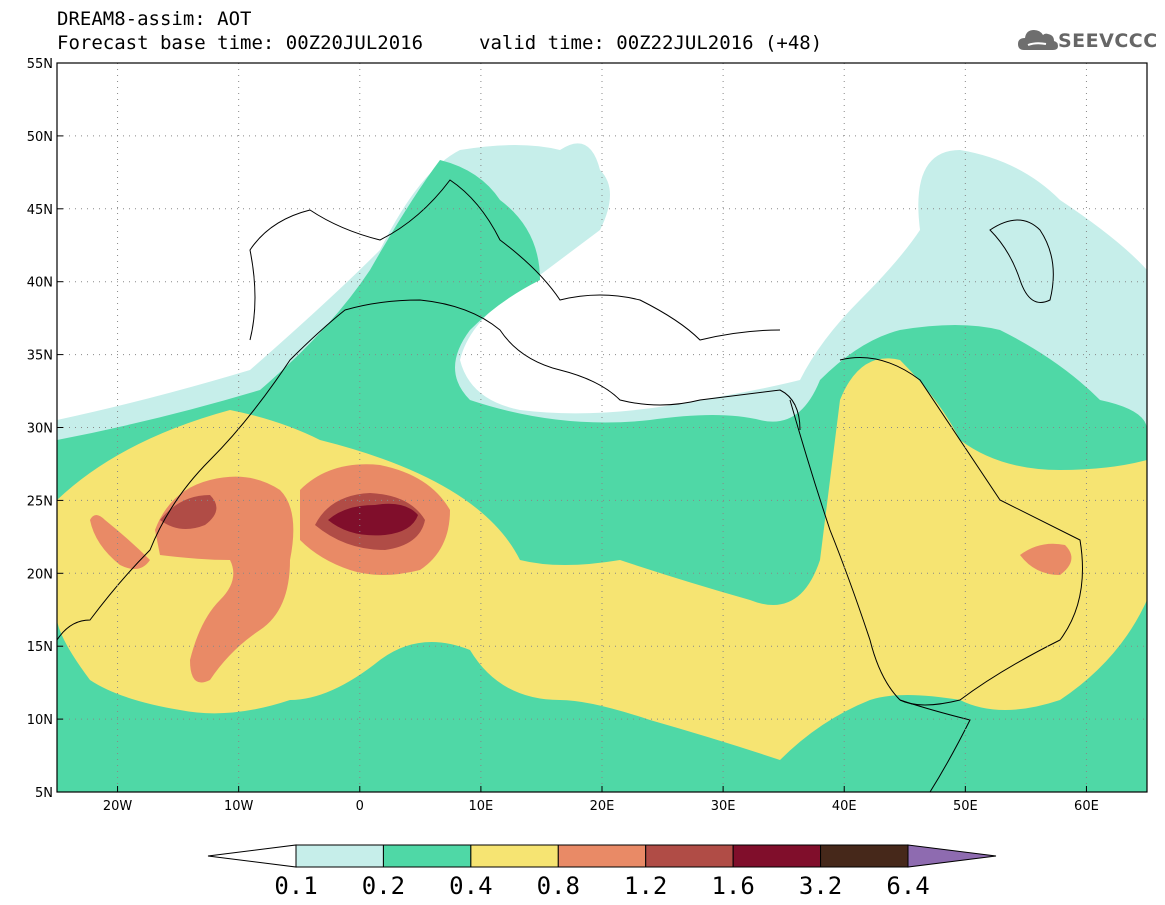 The image size is (1165, 905). What do you see at coordinates (965, 806) in the screenshot?
I see `lon-tick-label: 50E` at bounding box center [965, 806].